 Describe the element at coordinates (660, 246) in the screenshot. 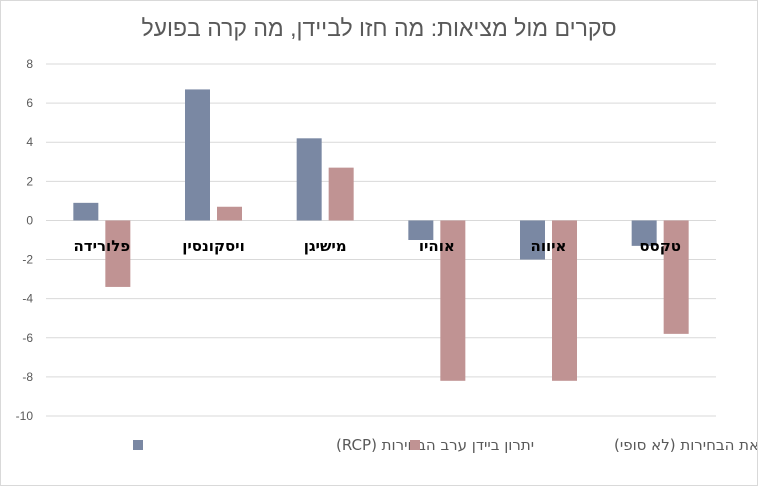

I see `category-label: טקסס` at that location.